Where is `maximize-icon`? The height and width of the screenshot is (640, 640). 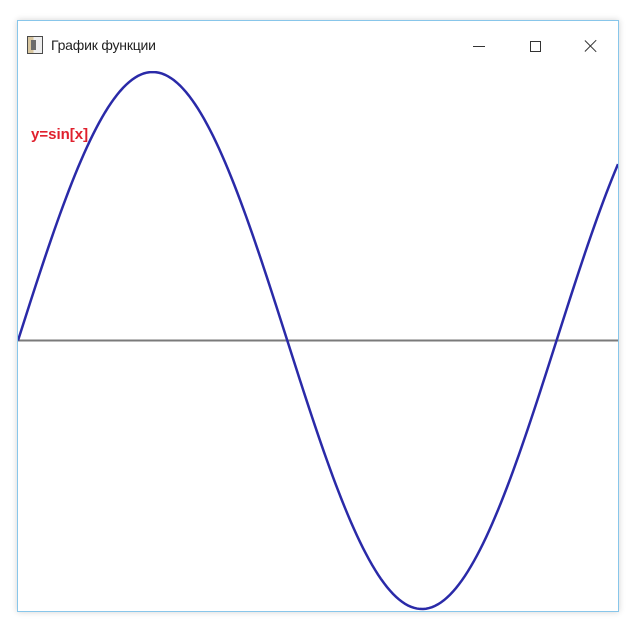 maximize-icon is located at coordinates (535, 46).